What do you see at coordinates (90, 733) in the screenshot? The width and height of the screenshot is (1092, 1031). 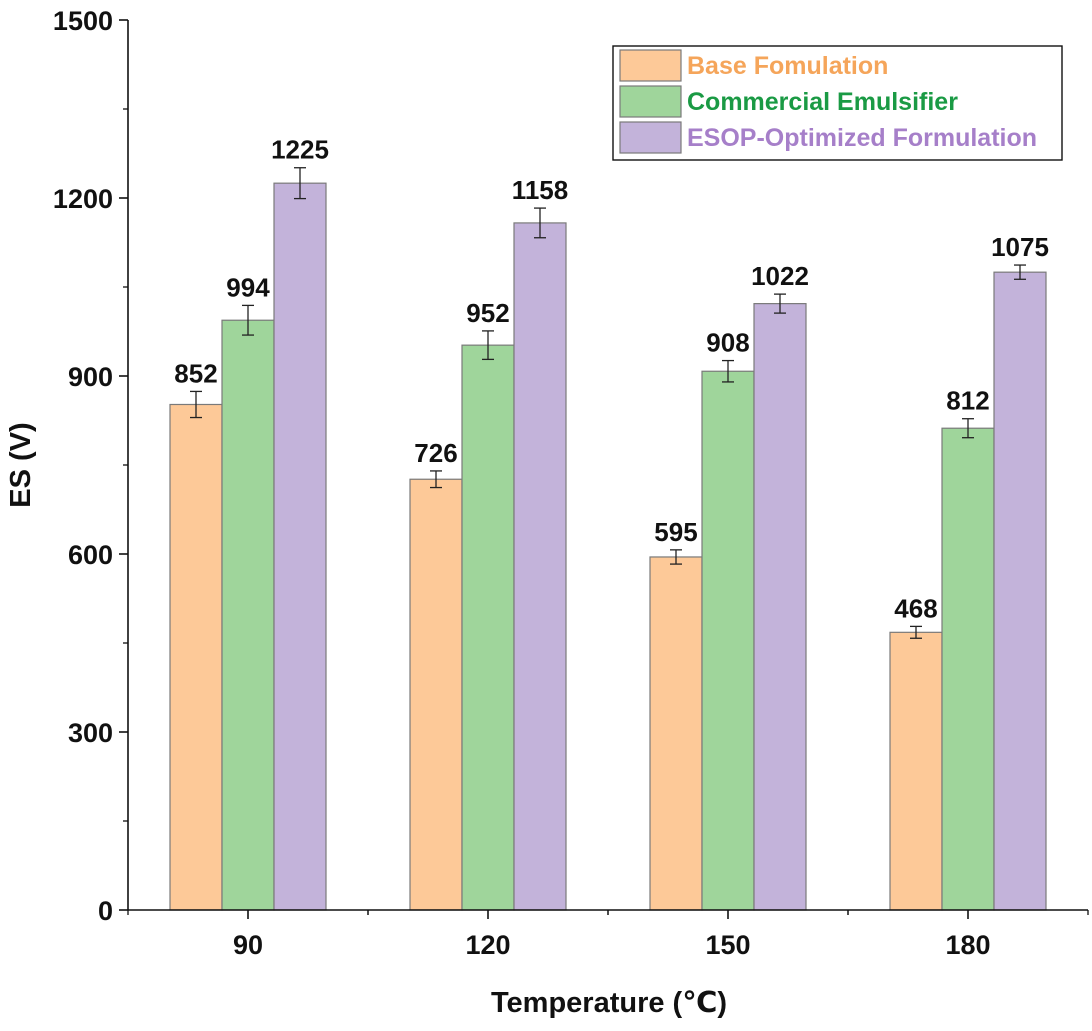 I see `y-tick-label-300: 300` at bounding box center [90, 733].